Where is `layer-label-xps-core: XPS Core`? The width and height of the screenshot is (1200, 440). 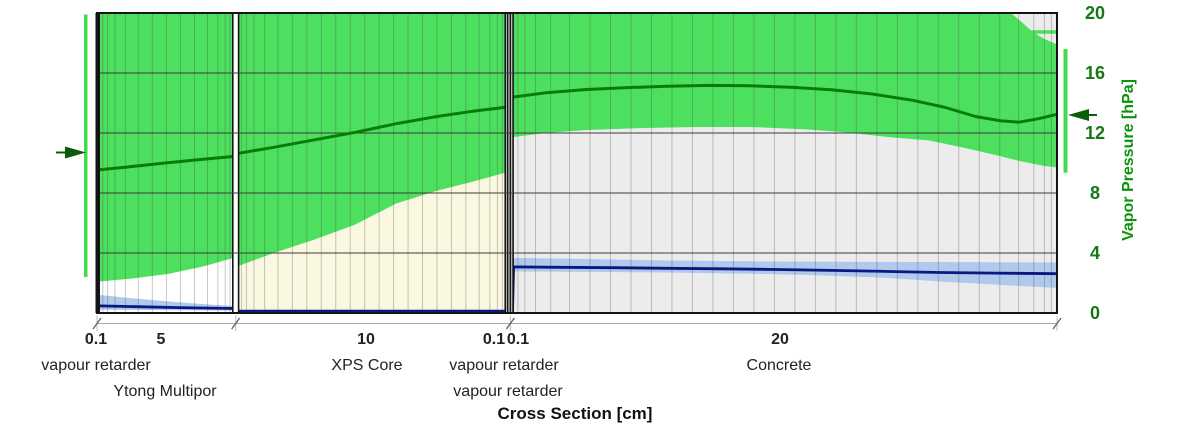
layer-label-xps-core: XPS Core is located at coordinates (367, 365).